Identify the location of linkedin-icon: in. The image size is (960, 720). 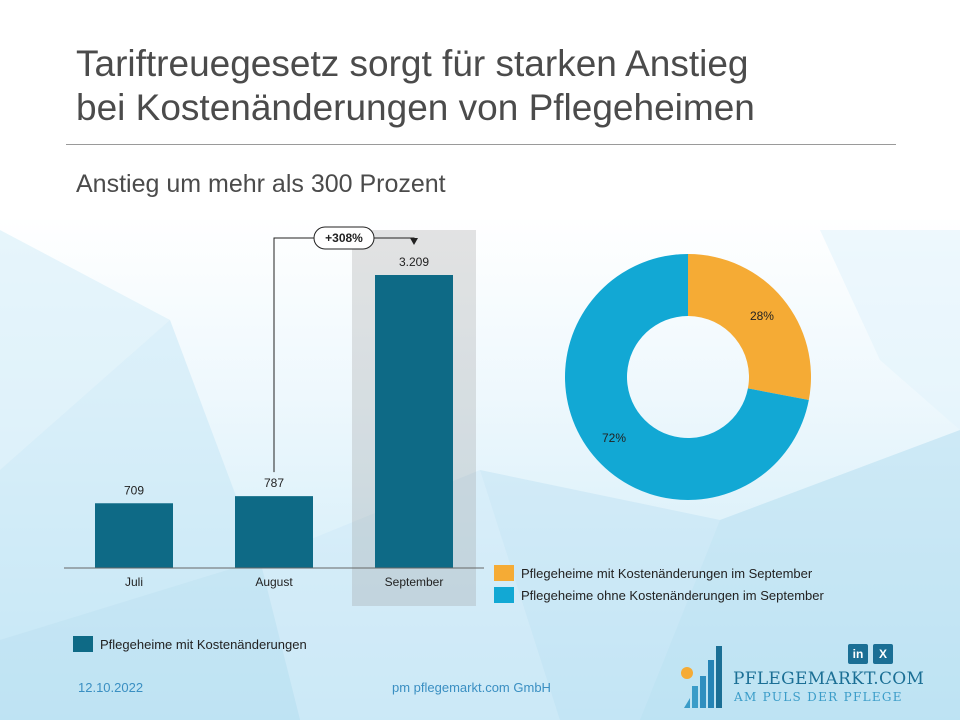
(858, 654).